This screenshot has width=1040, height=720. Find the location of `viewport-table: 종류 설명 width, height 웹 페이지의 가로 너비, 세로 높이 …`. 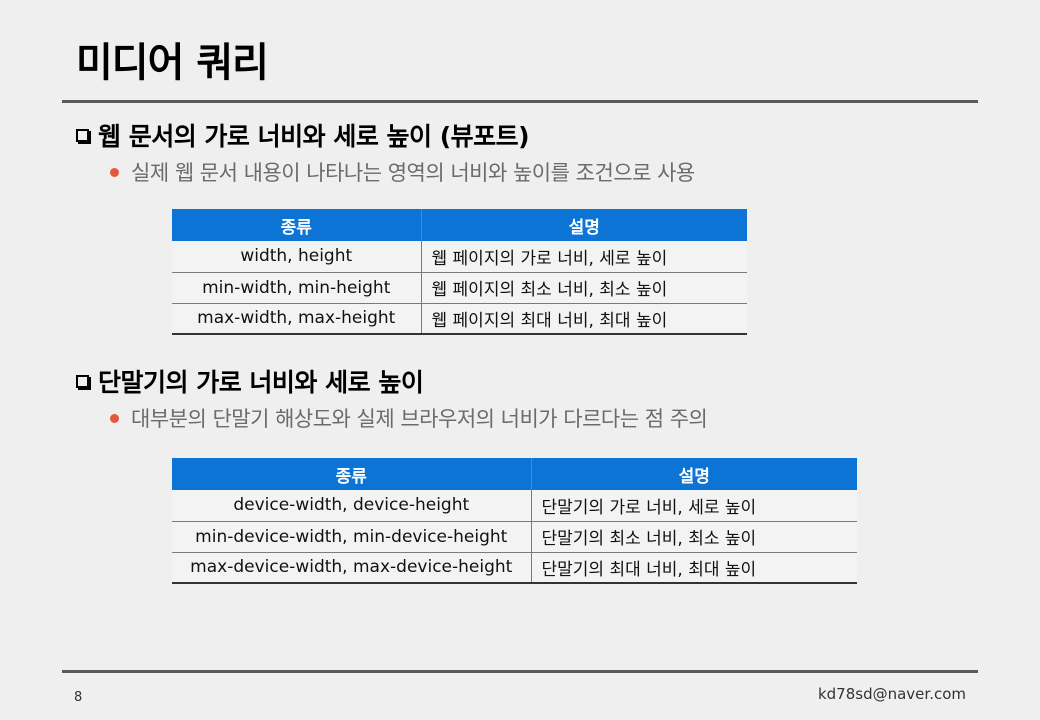

viewport-table: 종류 설명 width, height 웹 페이지의 가로 너비, 세로 높이 … is located at coordinates (459, 272).